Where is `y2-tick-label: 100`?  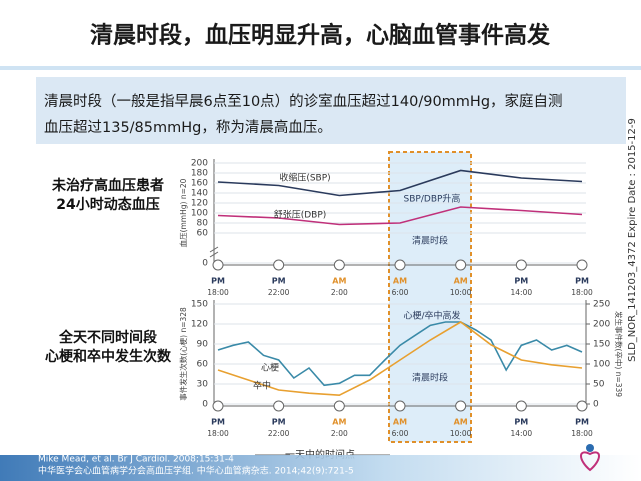 y2-tick-label: 100 is located at coordinates (601, 365).